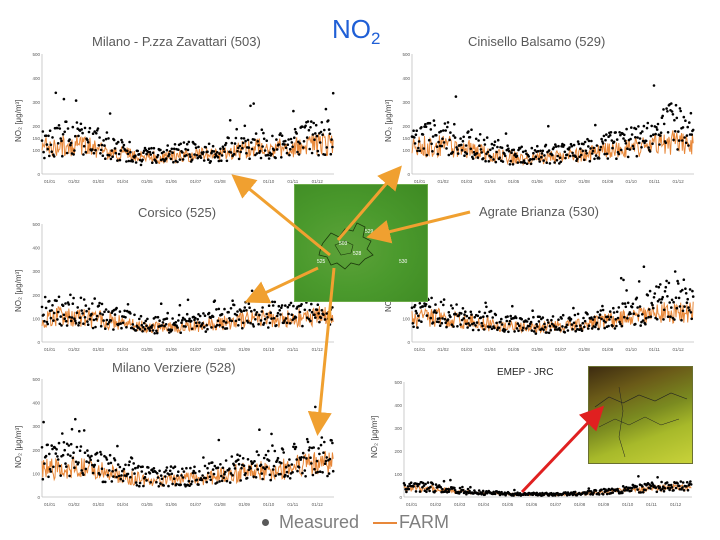 Image resolution: width=720 pixels, height=540 pixels. What do you see at coordinates (36, 248) in the screenshot?
I see `y-tick-label: 400` at bounding box center [36, 248].